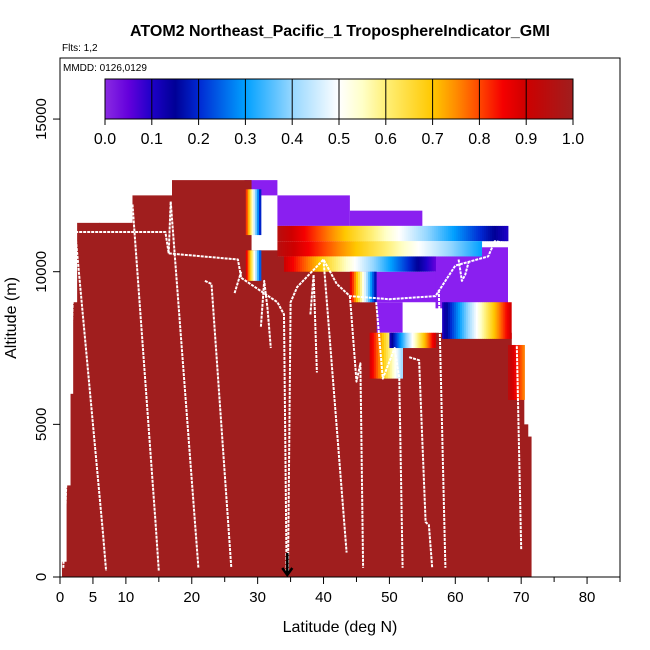 This screenshot has height=650, width=650. Describe the element at coordinates (41, 119) in the screenshot. I see `y-tick-label: 15000` at that location.